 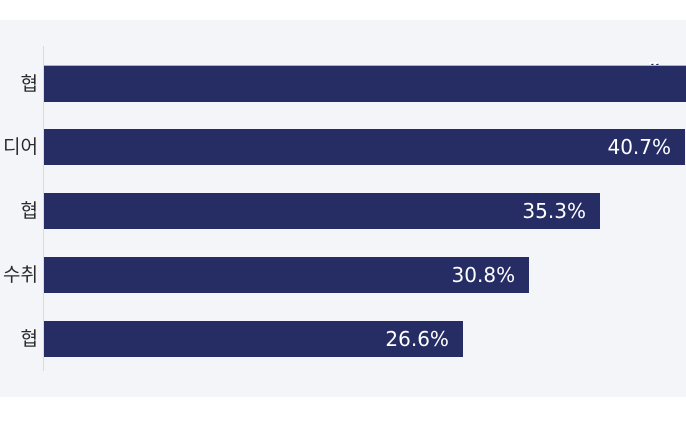 I want to click on category-label: 수취, so click(x=20, y=275).